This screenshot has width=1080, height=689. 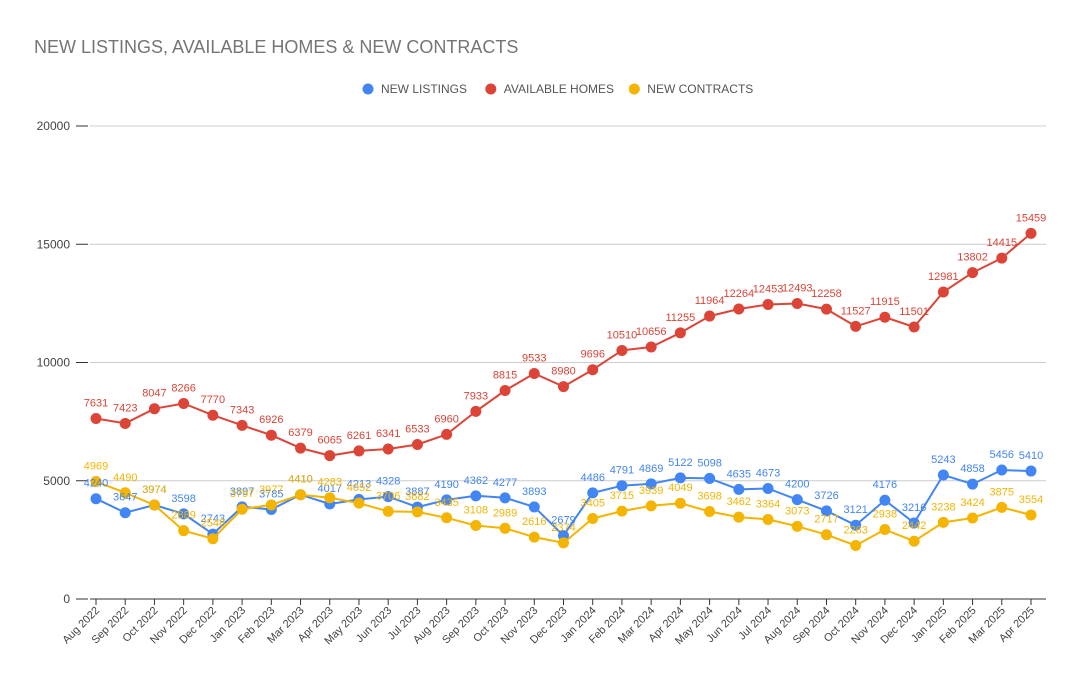 I want to click on data-label-new-listings-sep-2024: 3726, so click(x=826, y=496).